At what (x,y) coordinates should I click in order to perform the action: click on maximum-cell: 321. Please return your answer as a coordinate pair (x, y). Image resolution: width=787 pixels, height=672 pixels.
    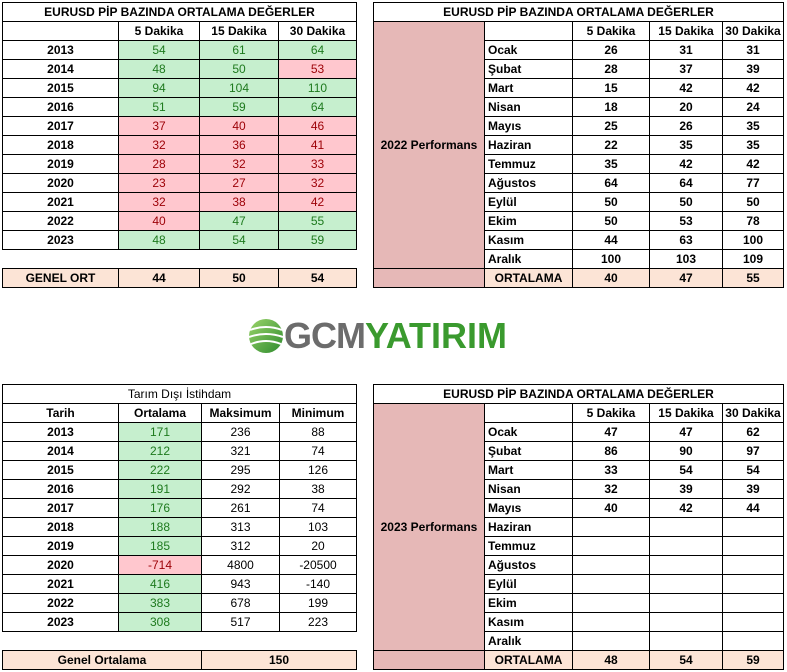
    Looking at the image, I should click on (240, 451).